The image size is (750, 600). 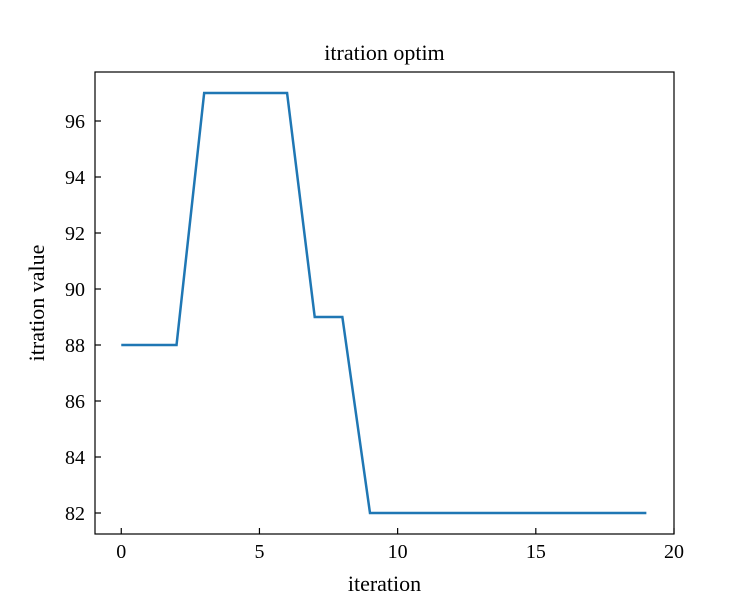 I want to click on y-tick-label: 90, so click(x=75, y=290).